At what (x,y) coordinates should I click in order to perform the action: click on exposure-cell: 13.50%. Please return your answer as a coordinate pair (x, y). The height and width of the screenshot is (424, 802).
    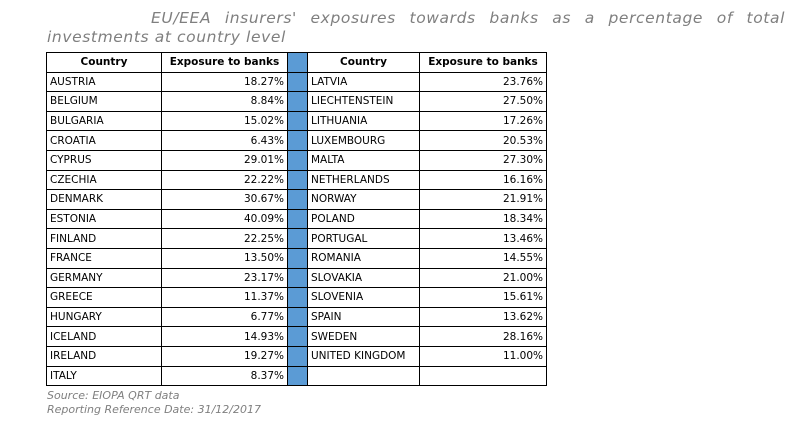
    Looking at the image, I should click on (224, 258).